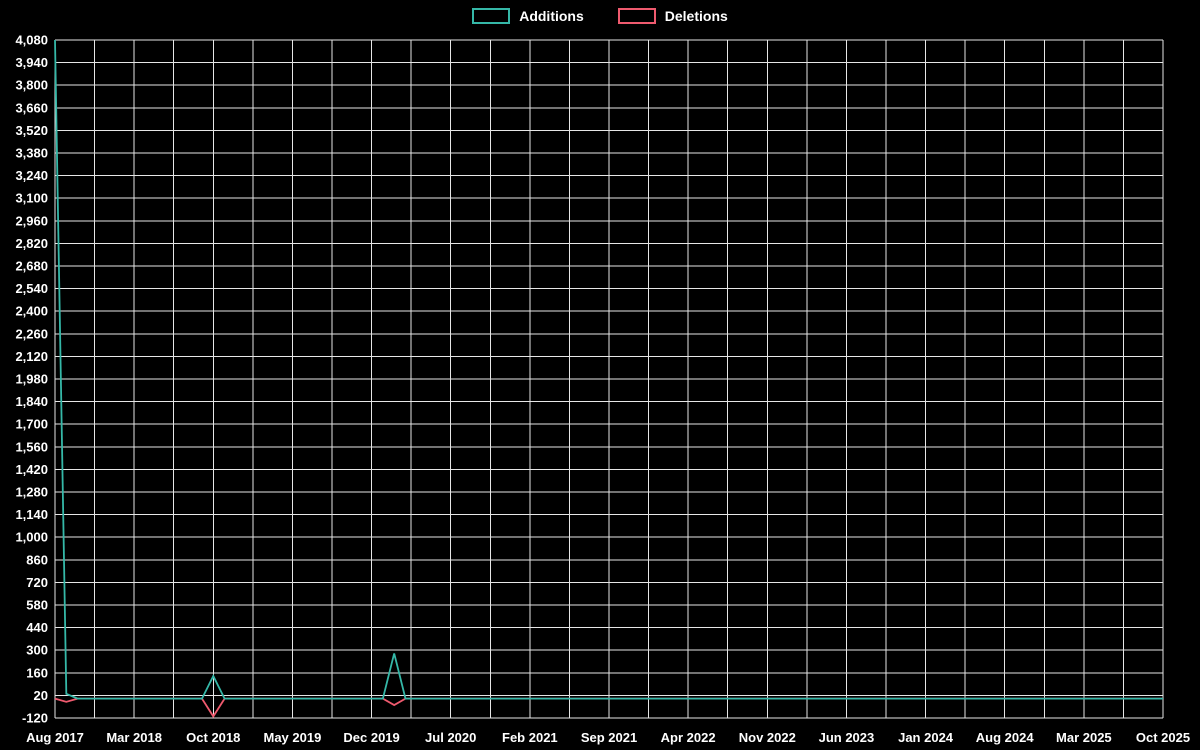 This screenshot has width=1200, height=750. What do you see at coordinates (696, 16) in the screenshot?
I see `legend-label-deletions: Deletions` at bounding box center [696, 16].